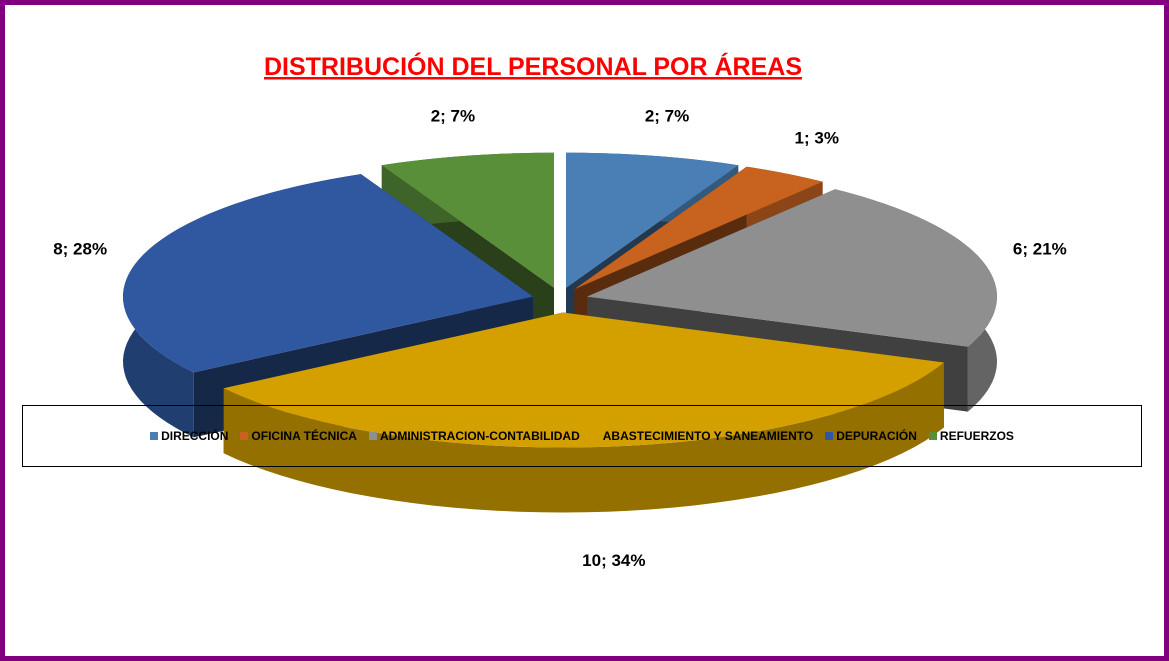  I want to click on chart-title: DISTRIBUCIÓN DEL PERSONAL POR ÁREAS, so click(533, 66).